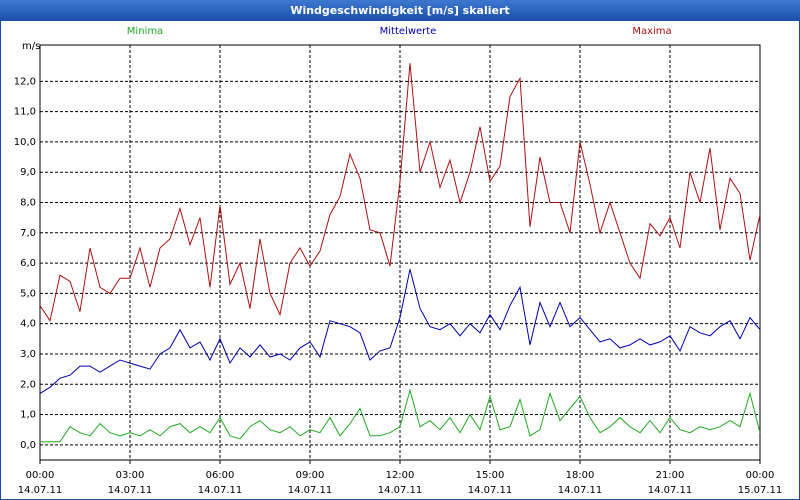  I want to click on legend-entry: Mittelwerte, so click(408, 31).